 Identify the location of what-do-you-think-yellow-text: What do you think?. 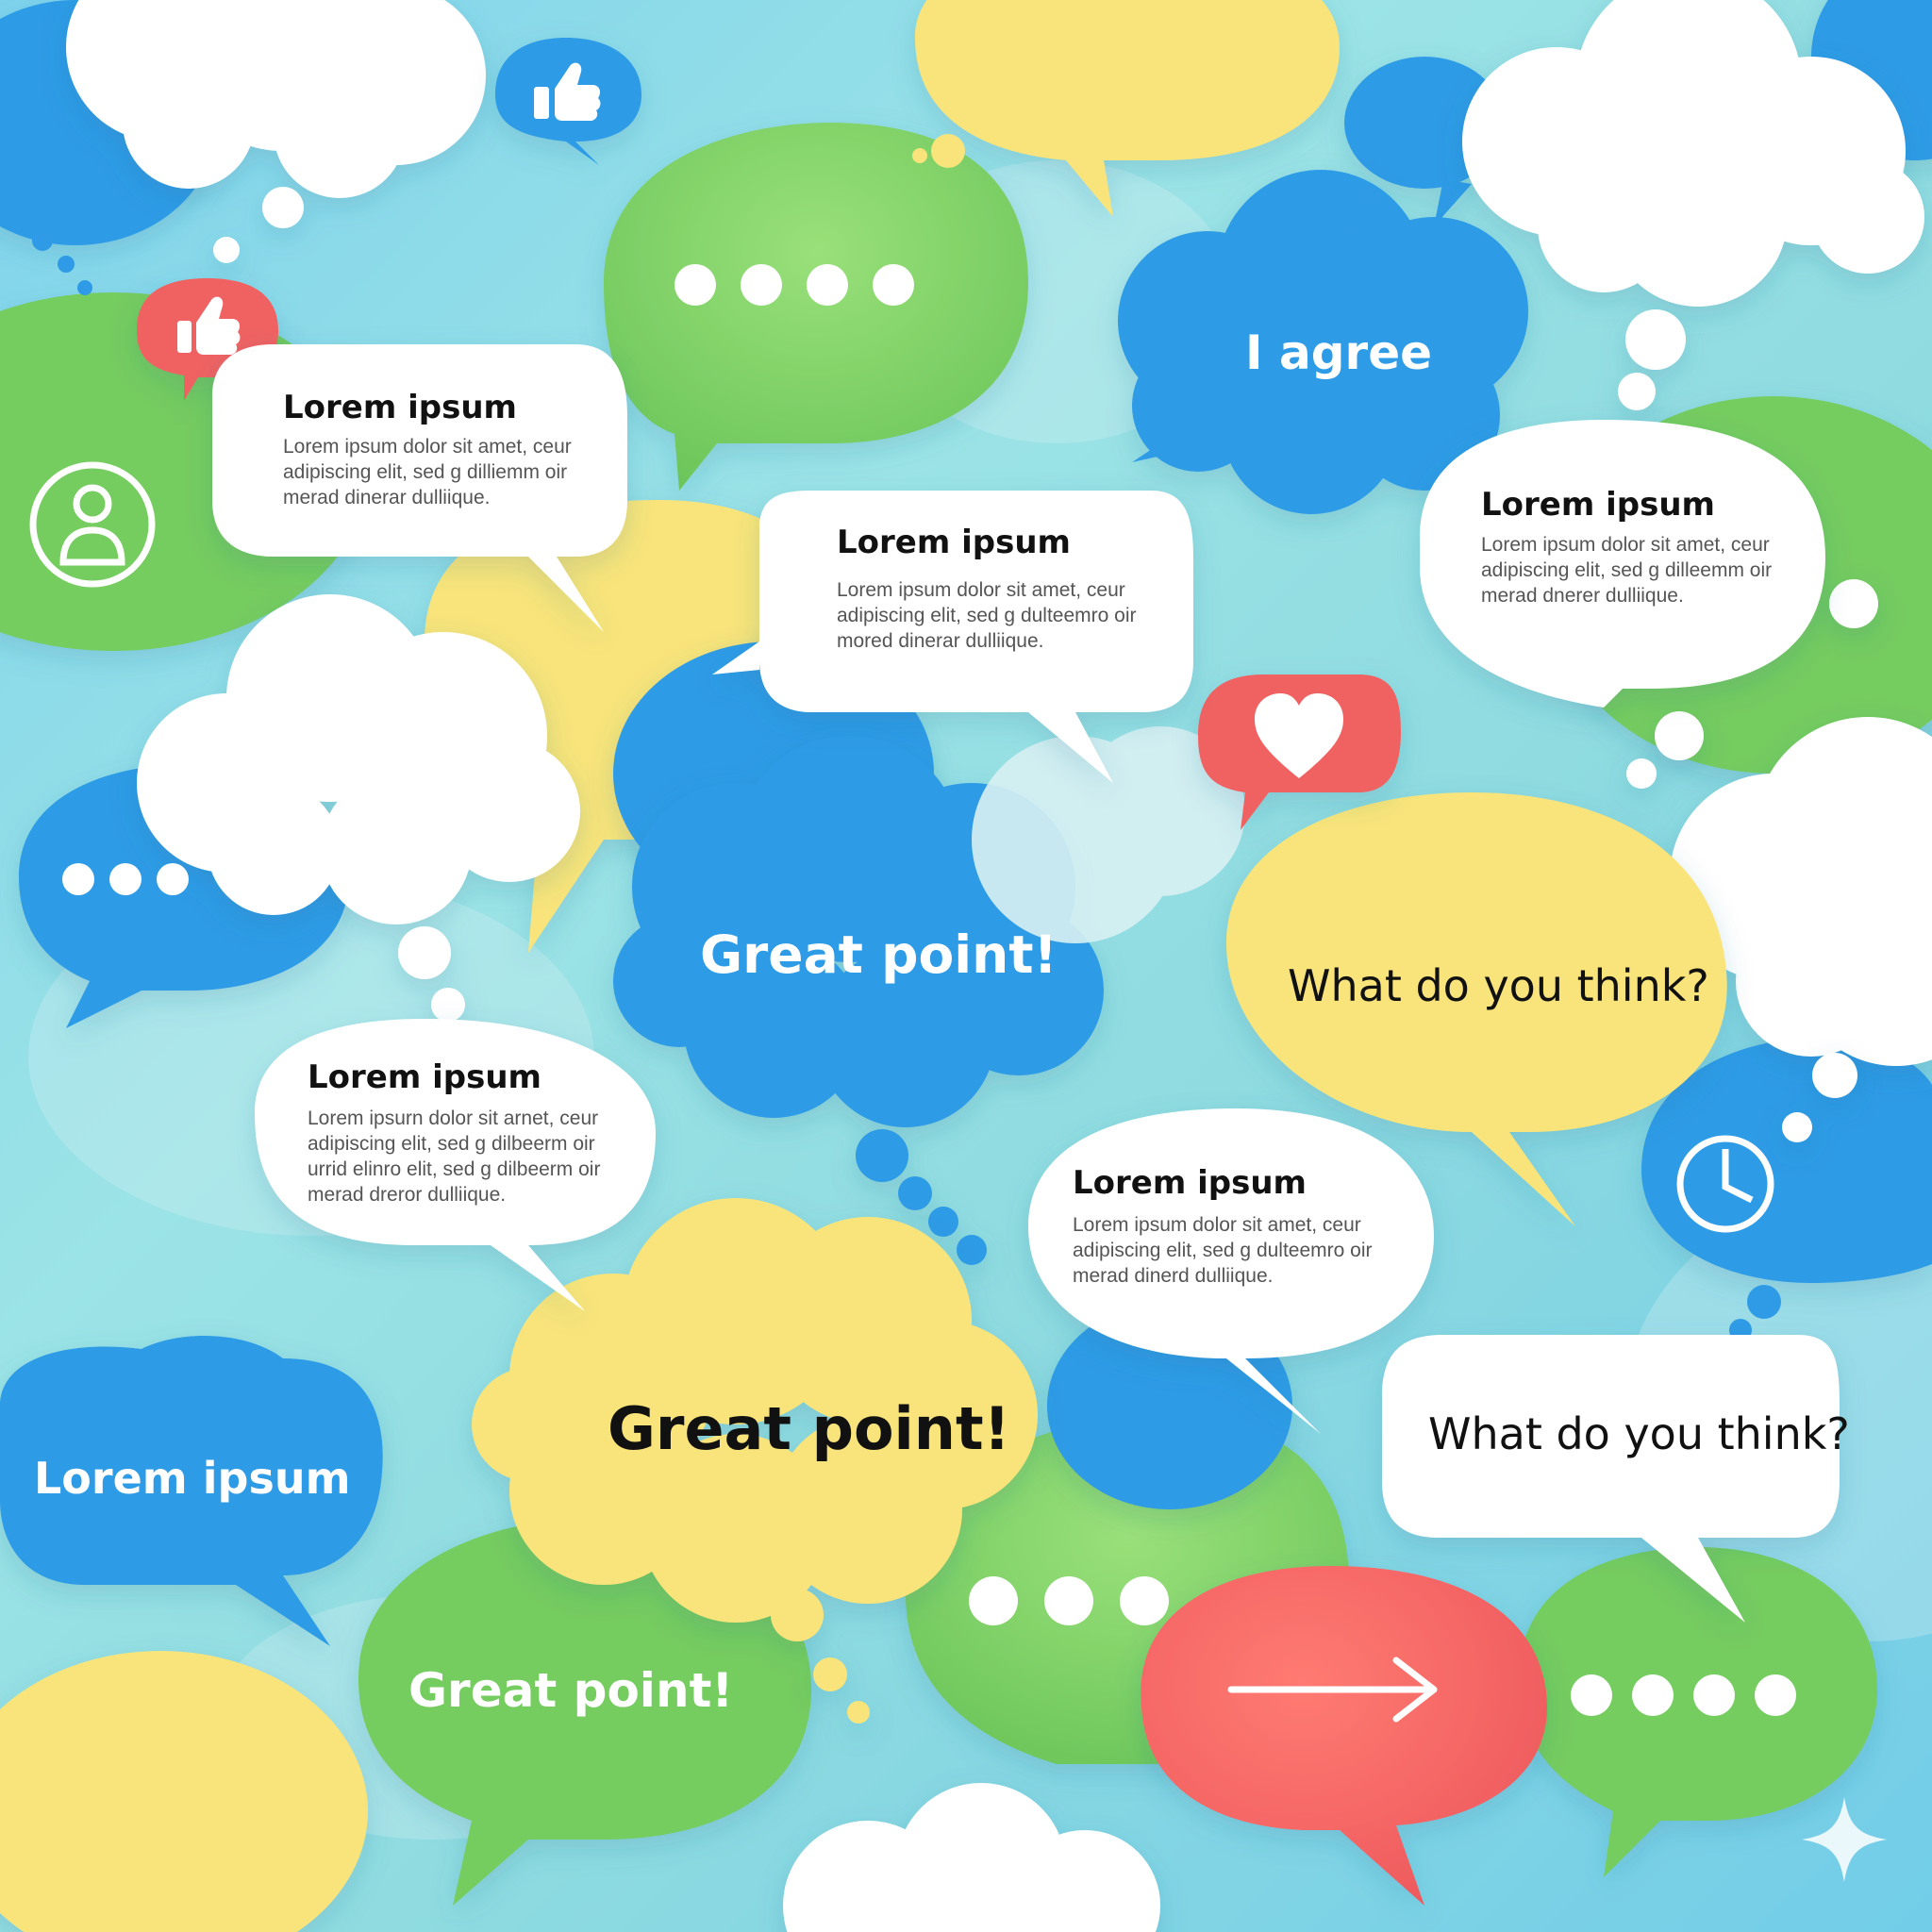
(1498, 986).